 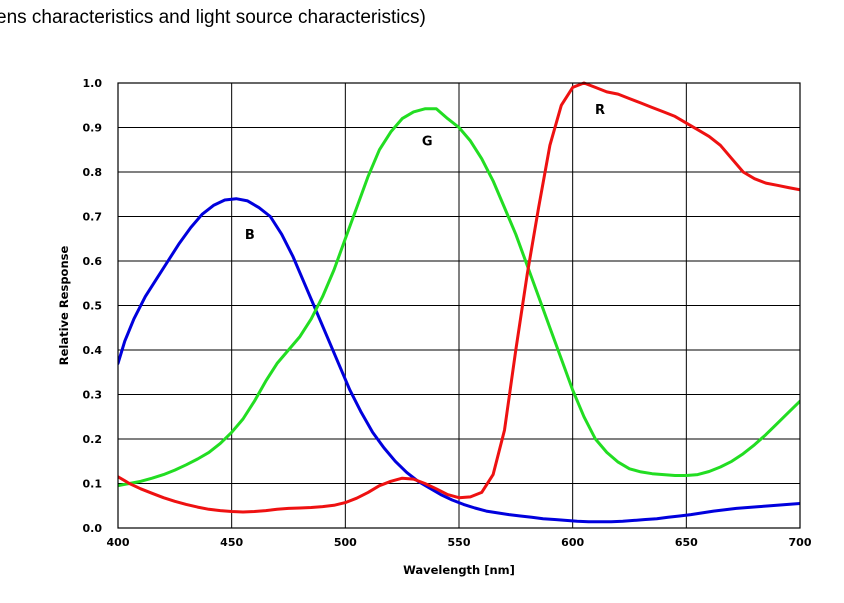 What do you see at coordinates (93, 350) in the screenshot?
I see `y-tick-label: 0.4` at bounding box center [93, 350].